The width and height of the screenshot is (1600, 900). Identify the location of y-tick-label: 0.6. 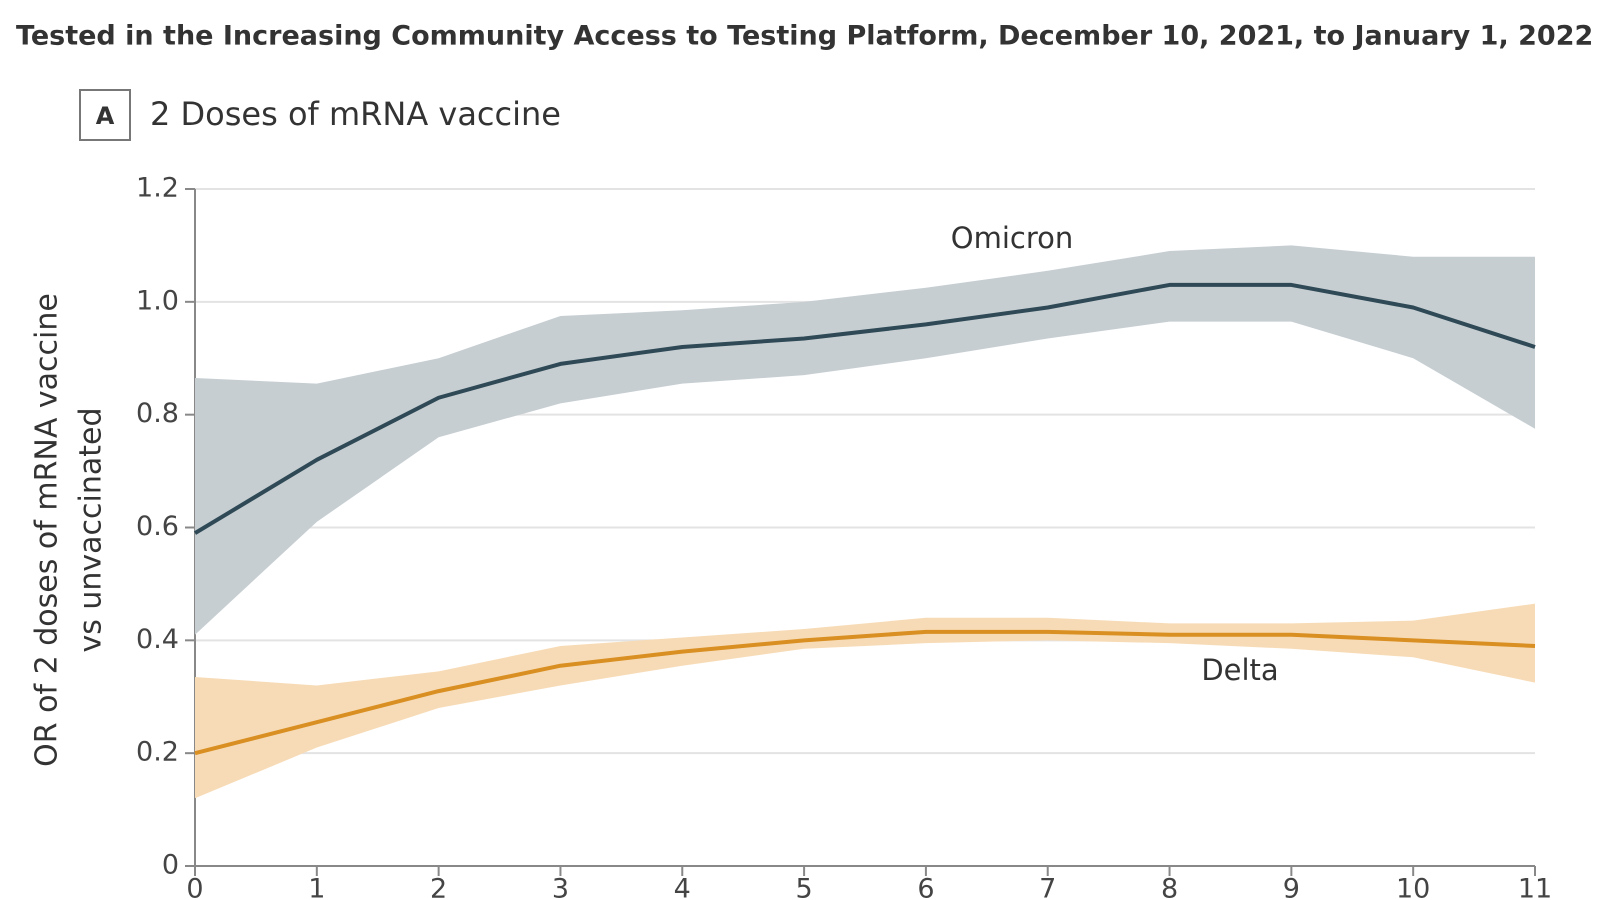
(157, 526).